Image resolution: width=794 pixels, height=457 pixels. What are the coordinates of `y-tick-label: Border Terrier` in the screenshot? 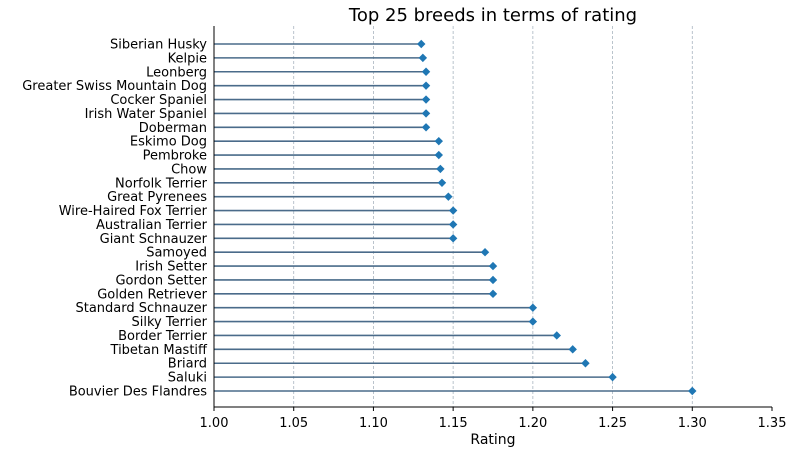 It's located at (163, 336).